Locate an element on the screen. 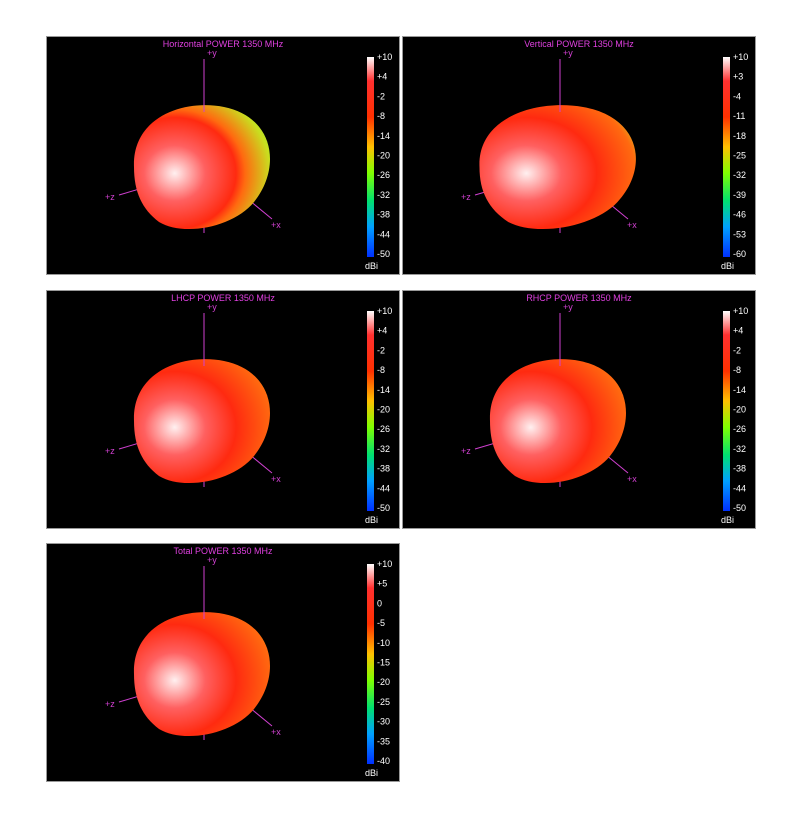 The width and height of the screenshot is (800, 816). colorbar-label: -4 is located at coordinates (737, 96).